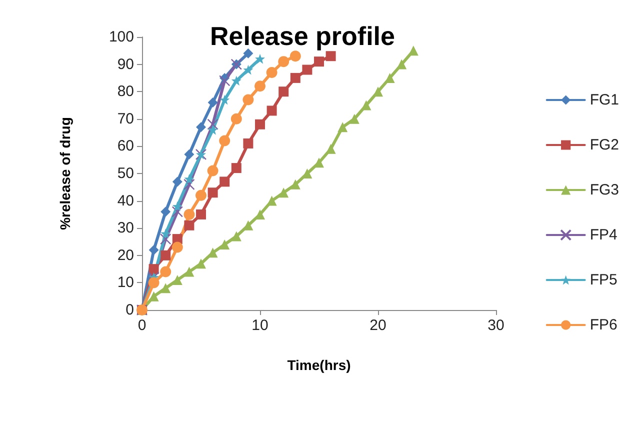 The width and height of the screenshot is (644, 425). Describe the element at coordinates (121, 37) in the screenshot. I see `y-tick-label: 100` at that location.